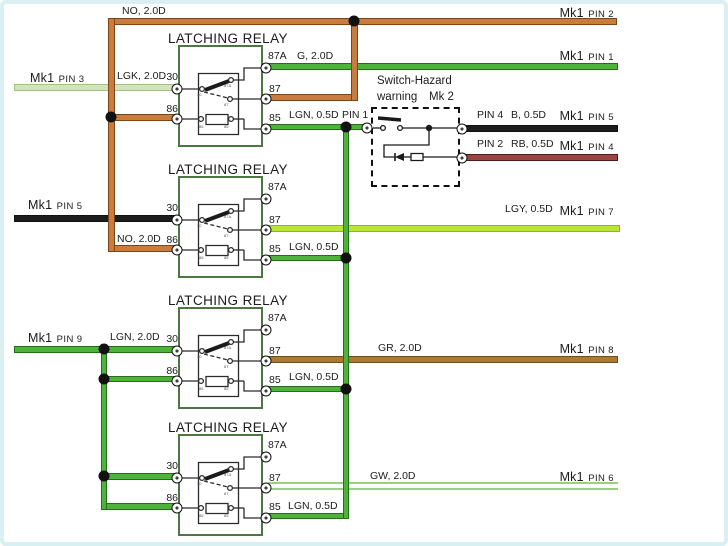  I want to click on label-mk1-pin8: Mk1 PIN 8, so click(586, 349).